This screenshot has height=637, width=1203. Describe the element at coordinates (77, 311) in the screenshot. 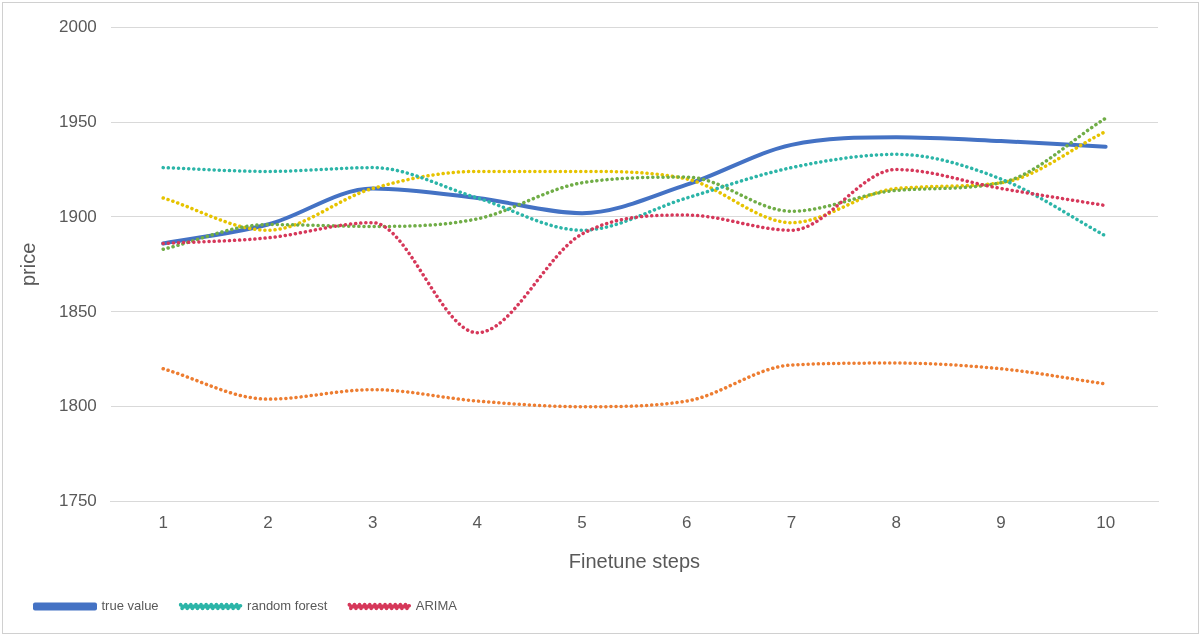

I see `y-tick-label: 1850` at that location.